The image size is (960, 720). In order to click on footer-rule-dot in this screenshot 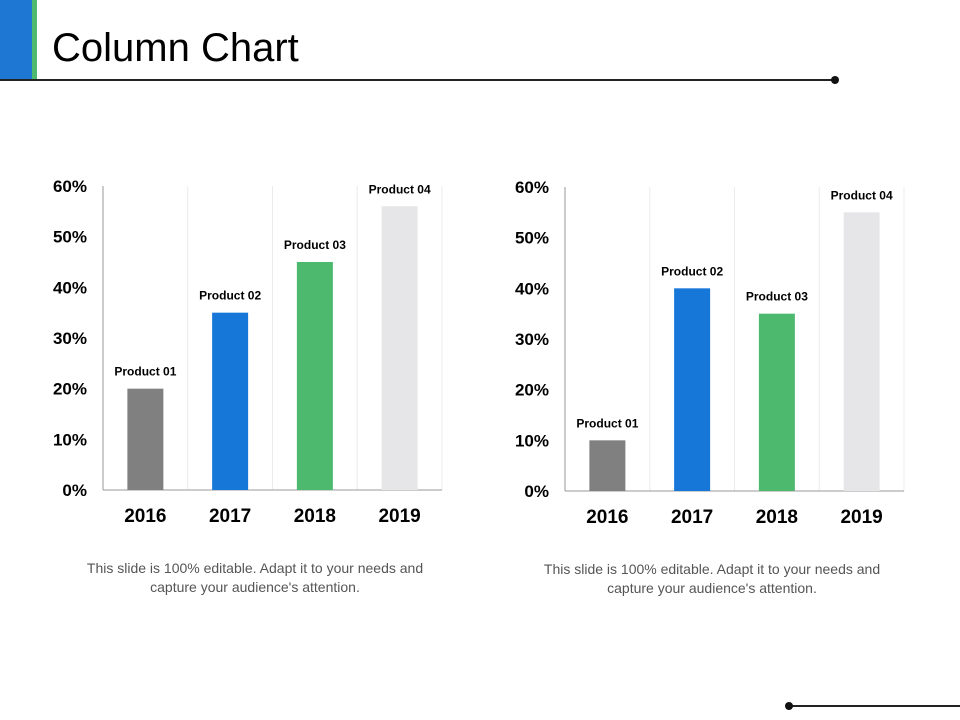, I will do `click(789, 706)`.